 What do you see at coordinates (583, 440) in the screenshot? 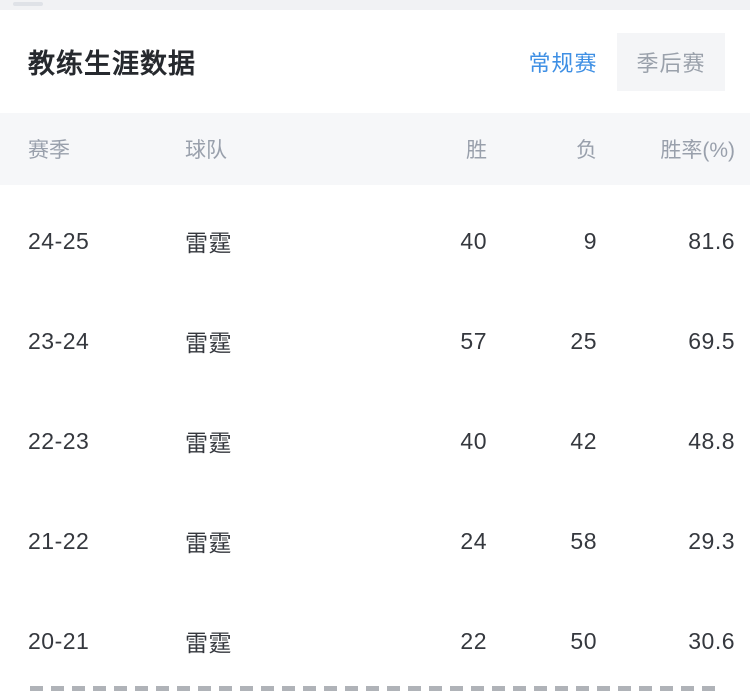
I see `cell-losses: 42` at bounding box center [583, 440].